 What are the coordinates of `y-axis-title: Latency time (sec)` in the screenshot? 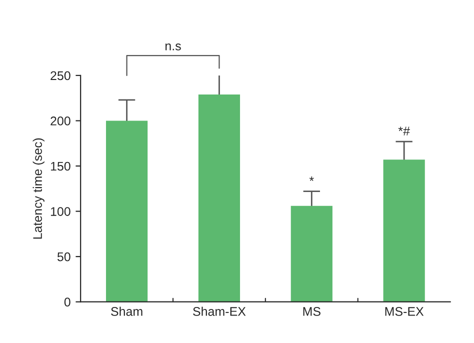 It's located at (38, 188).